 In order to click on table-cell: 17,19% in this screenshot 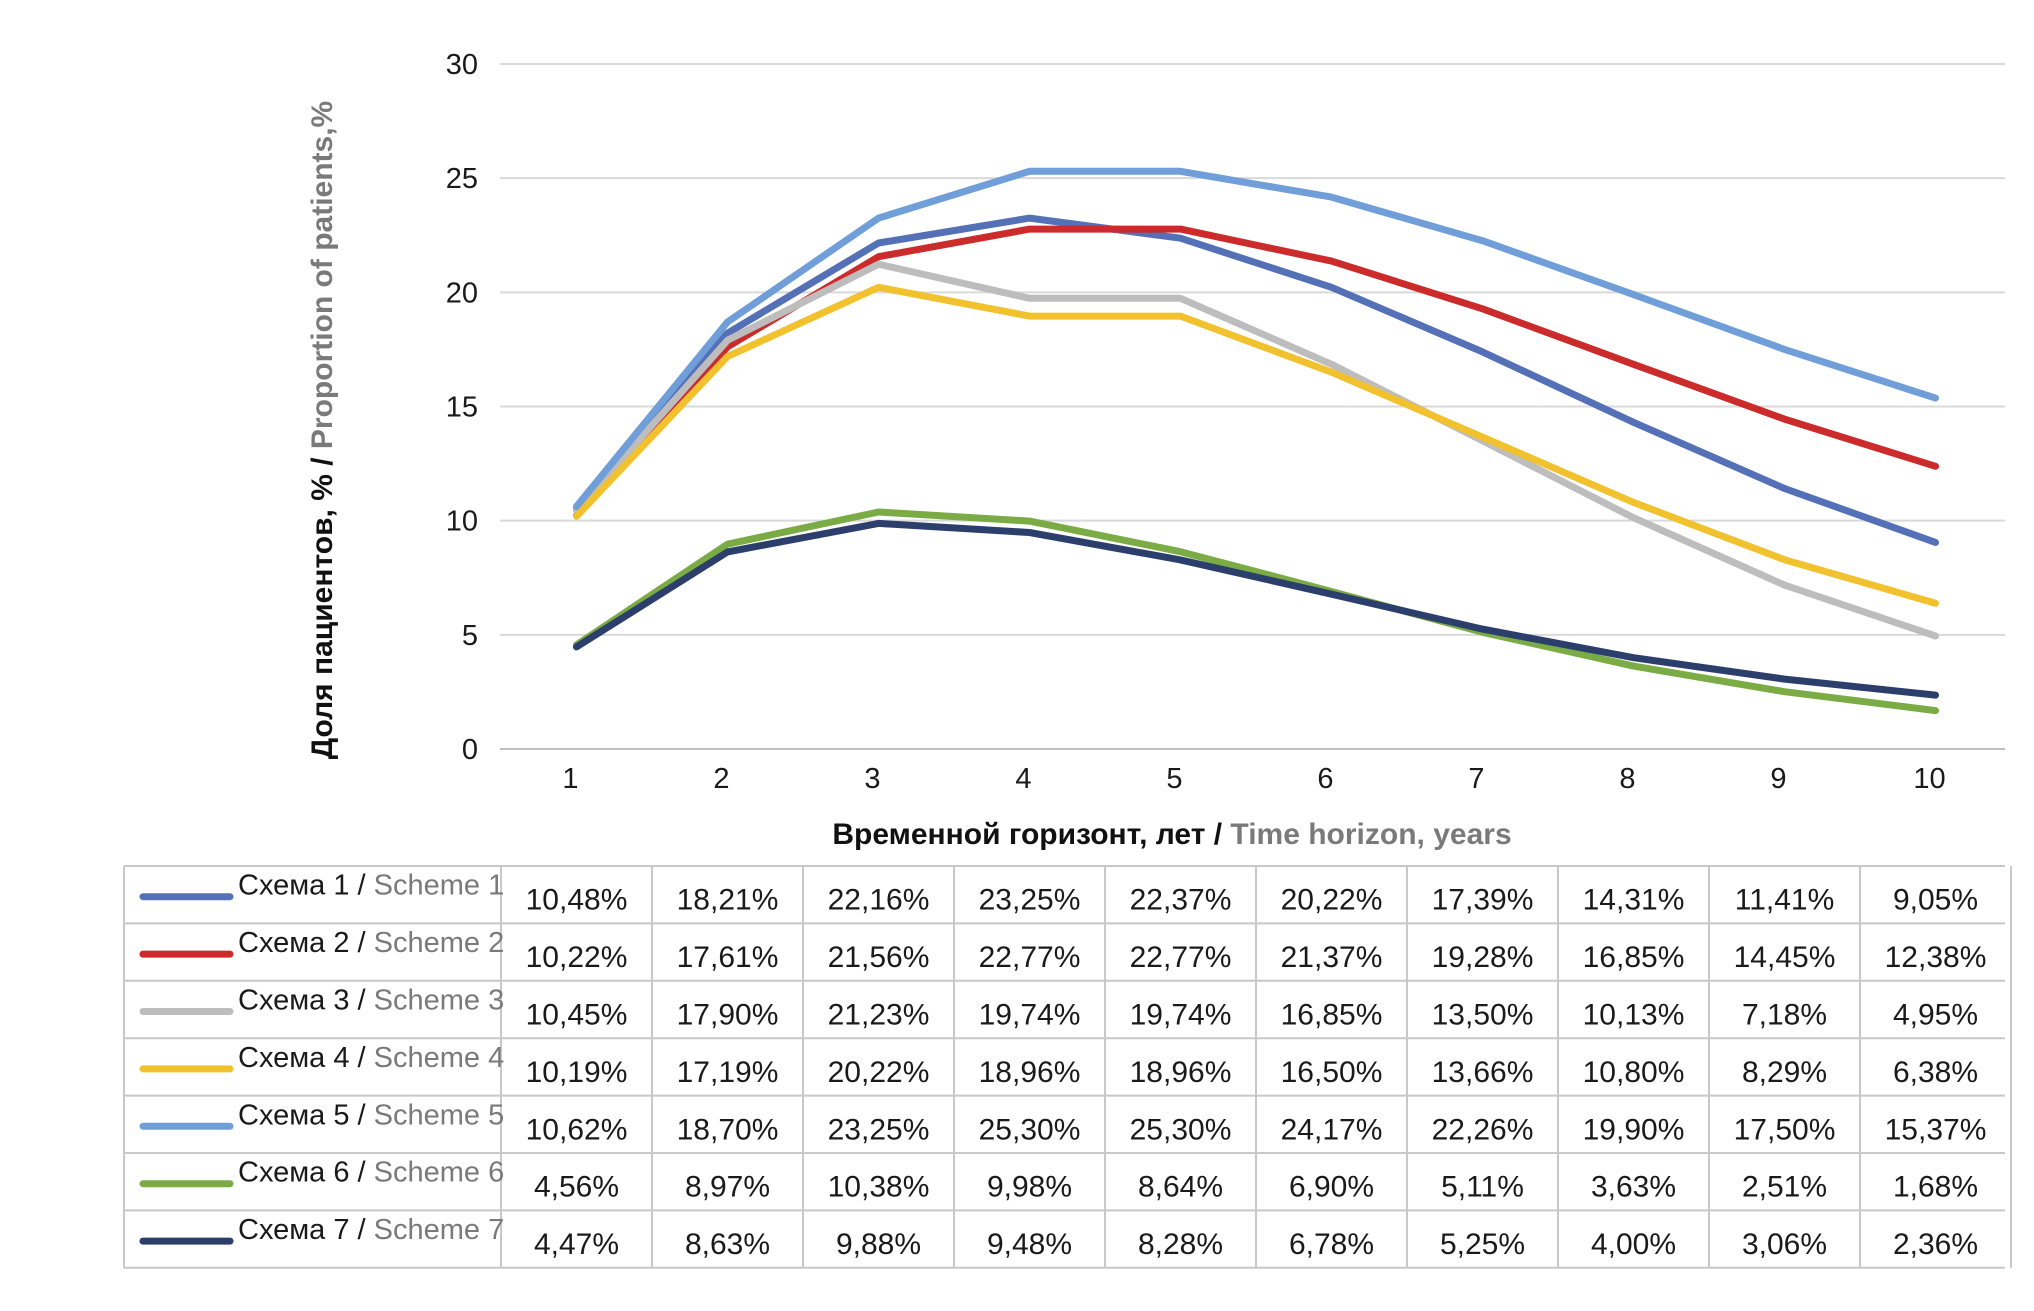, I will do `click(728, 1072)`.